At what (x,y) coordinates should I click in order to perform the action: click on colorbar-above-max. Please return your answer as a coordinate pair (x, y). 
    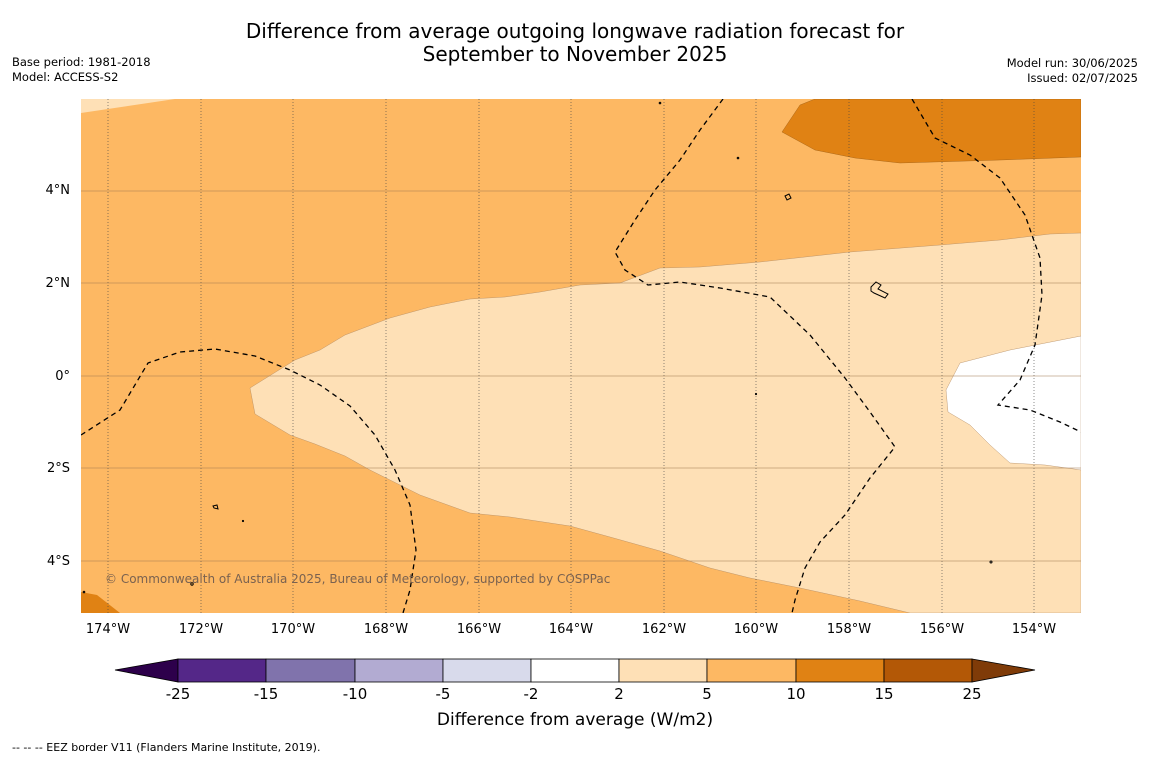
    Looking at the image, I should click on (1003, 670).